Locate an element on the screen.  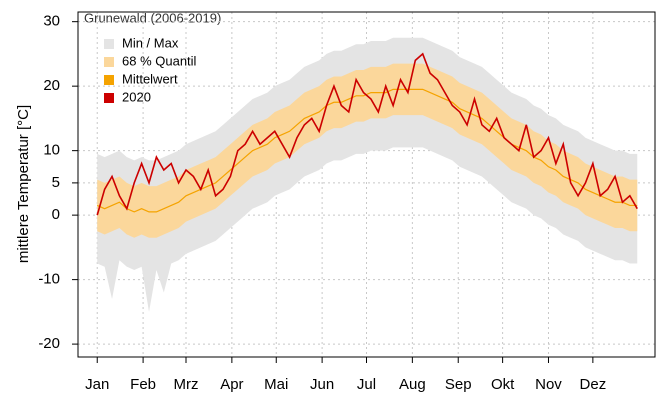
x-tick-label: Apr is located at coordinates (231, 384).